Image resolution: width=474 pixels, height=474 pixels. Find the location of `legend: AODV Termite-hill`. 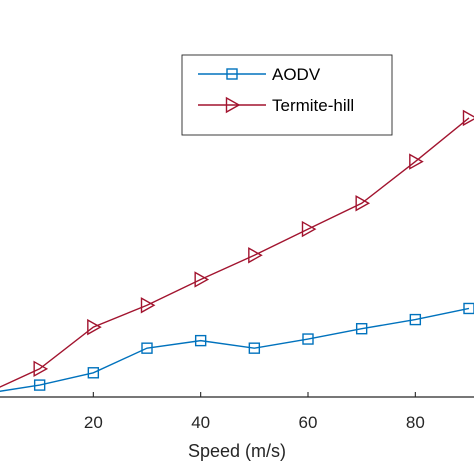

legend: AODV Termite-hill is located at coordinates (287, 95).